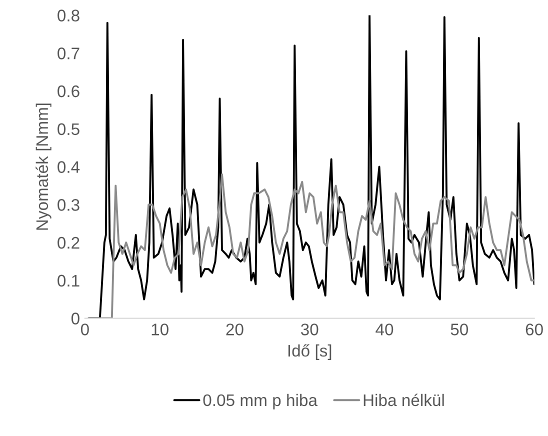 The width and height of the screenshot is (548, 436). Describe the element at coordinates (404, 400) in the screenshot. I see `legend-label: Hiba nélkül` at that location.